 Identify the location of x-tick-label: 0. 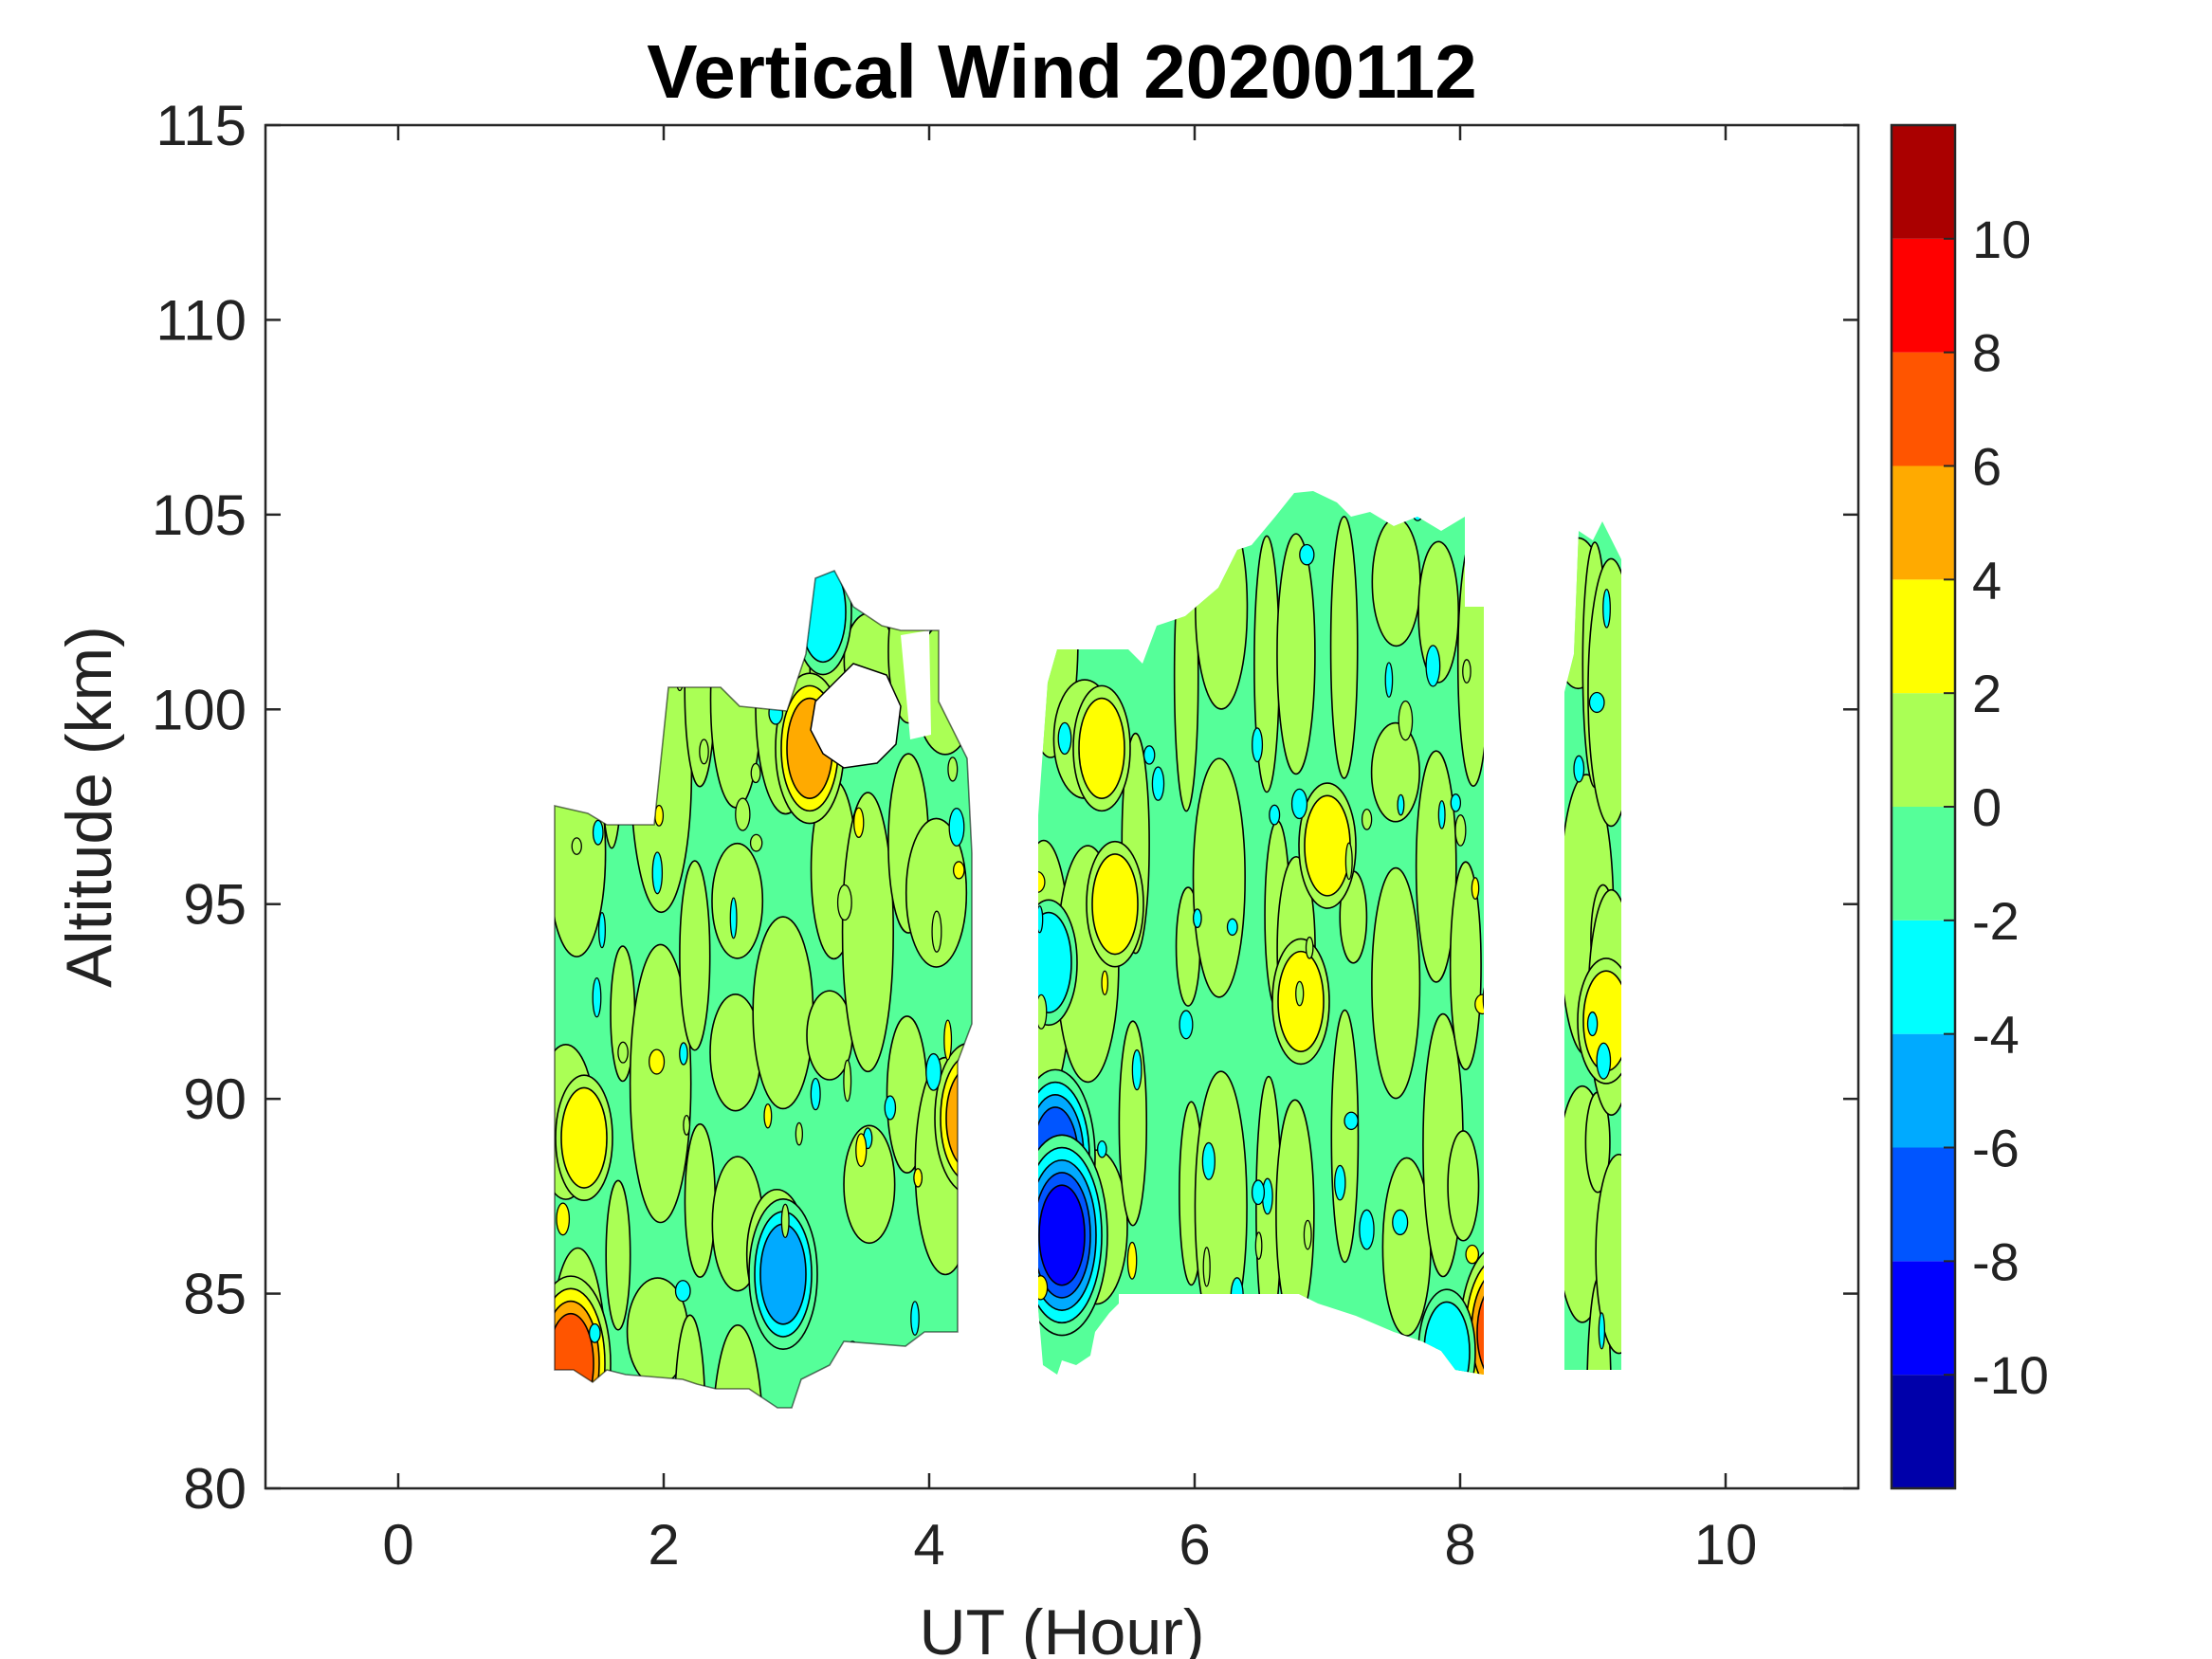
(397, 1545).